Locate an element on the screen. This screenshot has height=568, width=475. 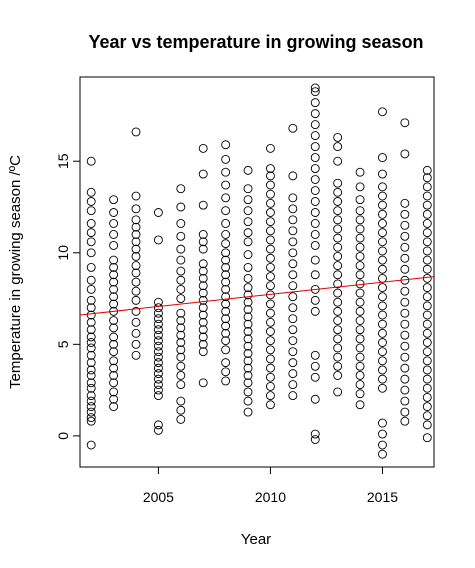
y-axis-label: Temperature in growing season /ºC is located at coordinates (15, 272).